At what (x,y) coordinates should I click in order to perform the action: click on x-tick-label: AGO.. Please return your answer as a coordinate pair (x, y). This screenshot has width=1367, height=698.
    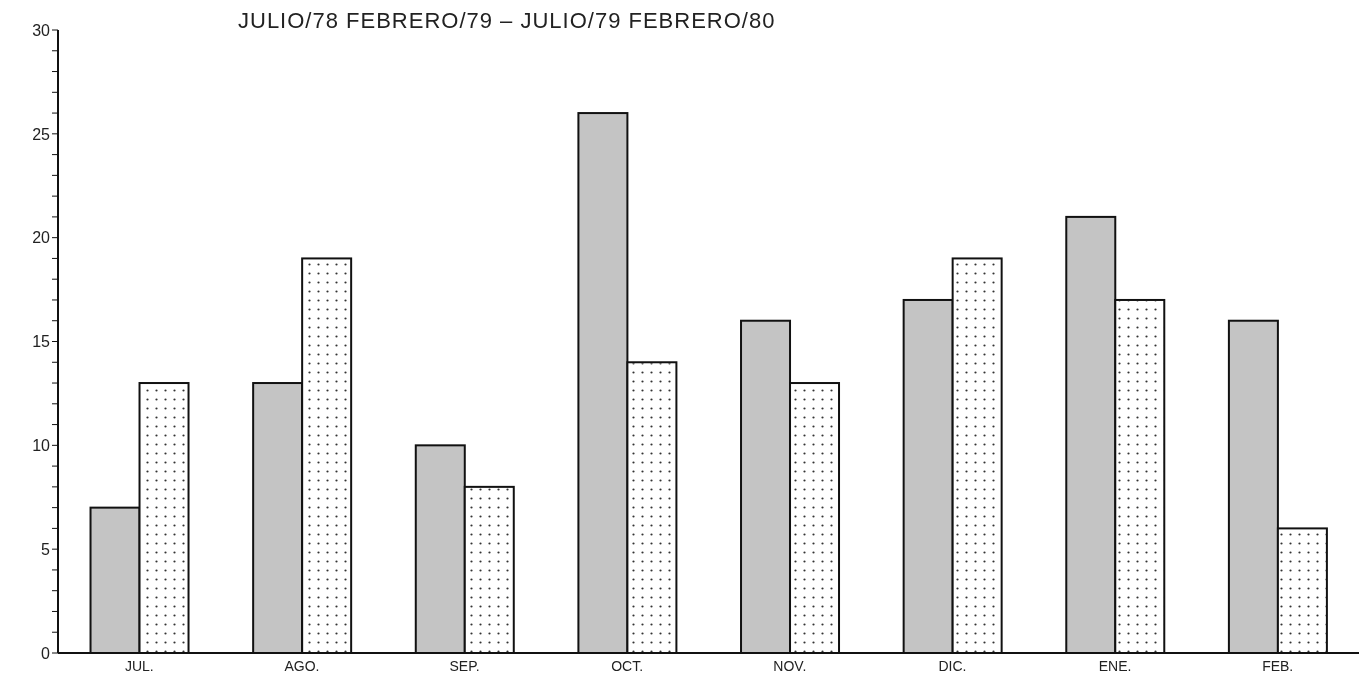
    Looking at the image, I should click on (302, 665).